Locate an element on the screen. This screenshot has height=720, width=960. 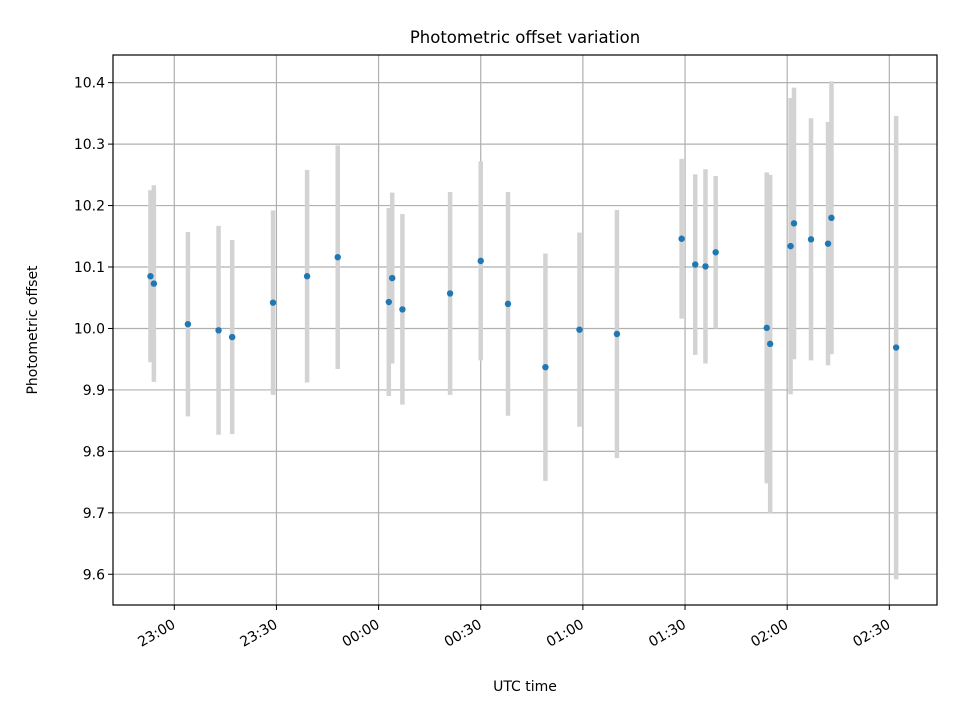
y-axis: 9.6 9.7 9.8 9.9 10.0 10.1 10.2 10.3 10.4 is located at coordinates (93, 329).